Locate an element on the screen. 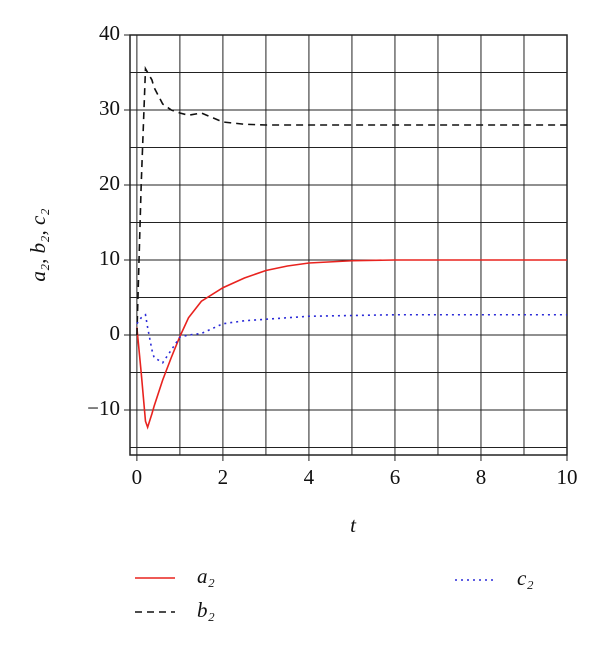 The image size is (600, 650). y-tick-label: 30 is located at coordinates (109, 108).